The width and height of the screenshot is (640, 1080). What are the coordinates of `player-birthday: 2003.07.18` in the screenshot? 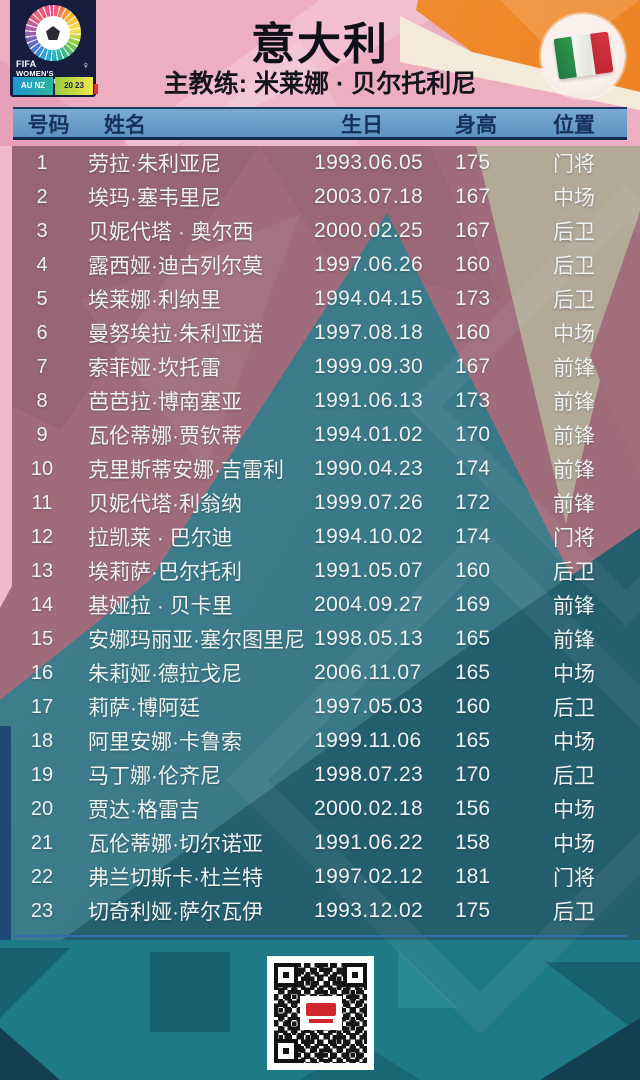 It's located at (369, 196).